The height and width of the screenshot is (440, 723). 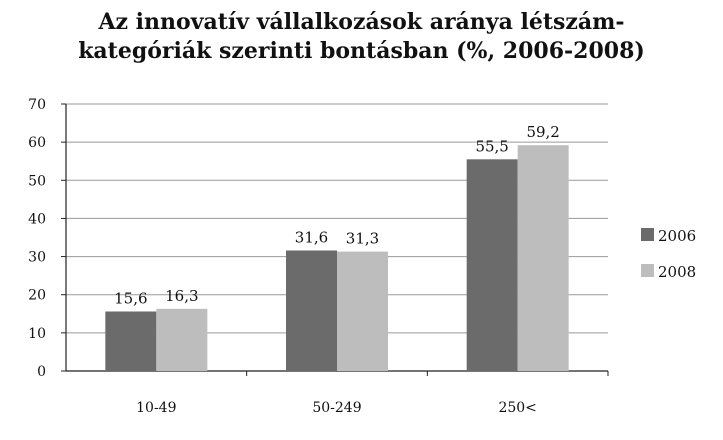 I want to click on legend-swatch-2008, so click(x=647, y=270).